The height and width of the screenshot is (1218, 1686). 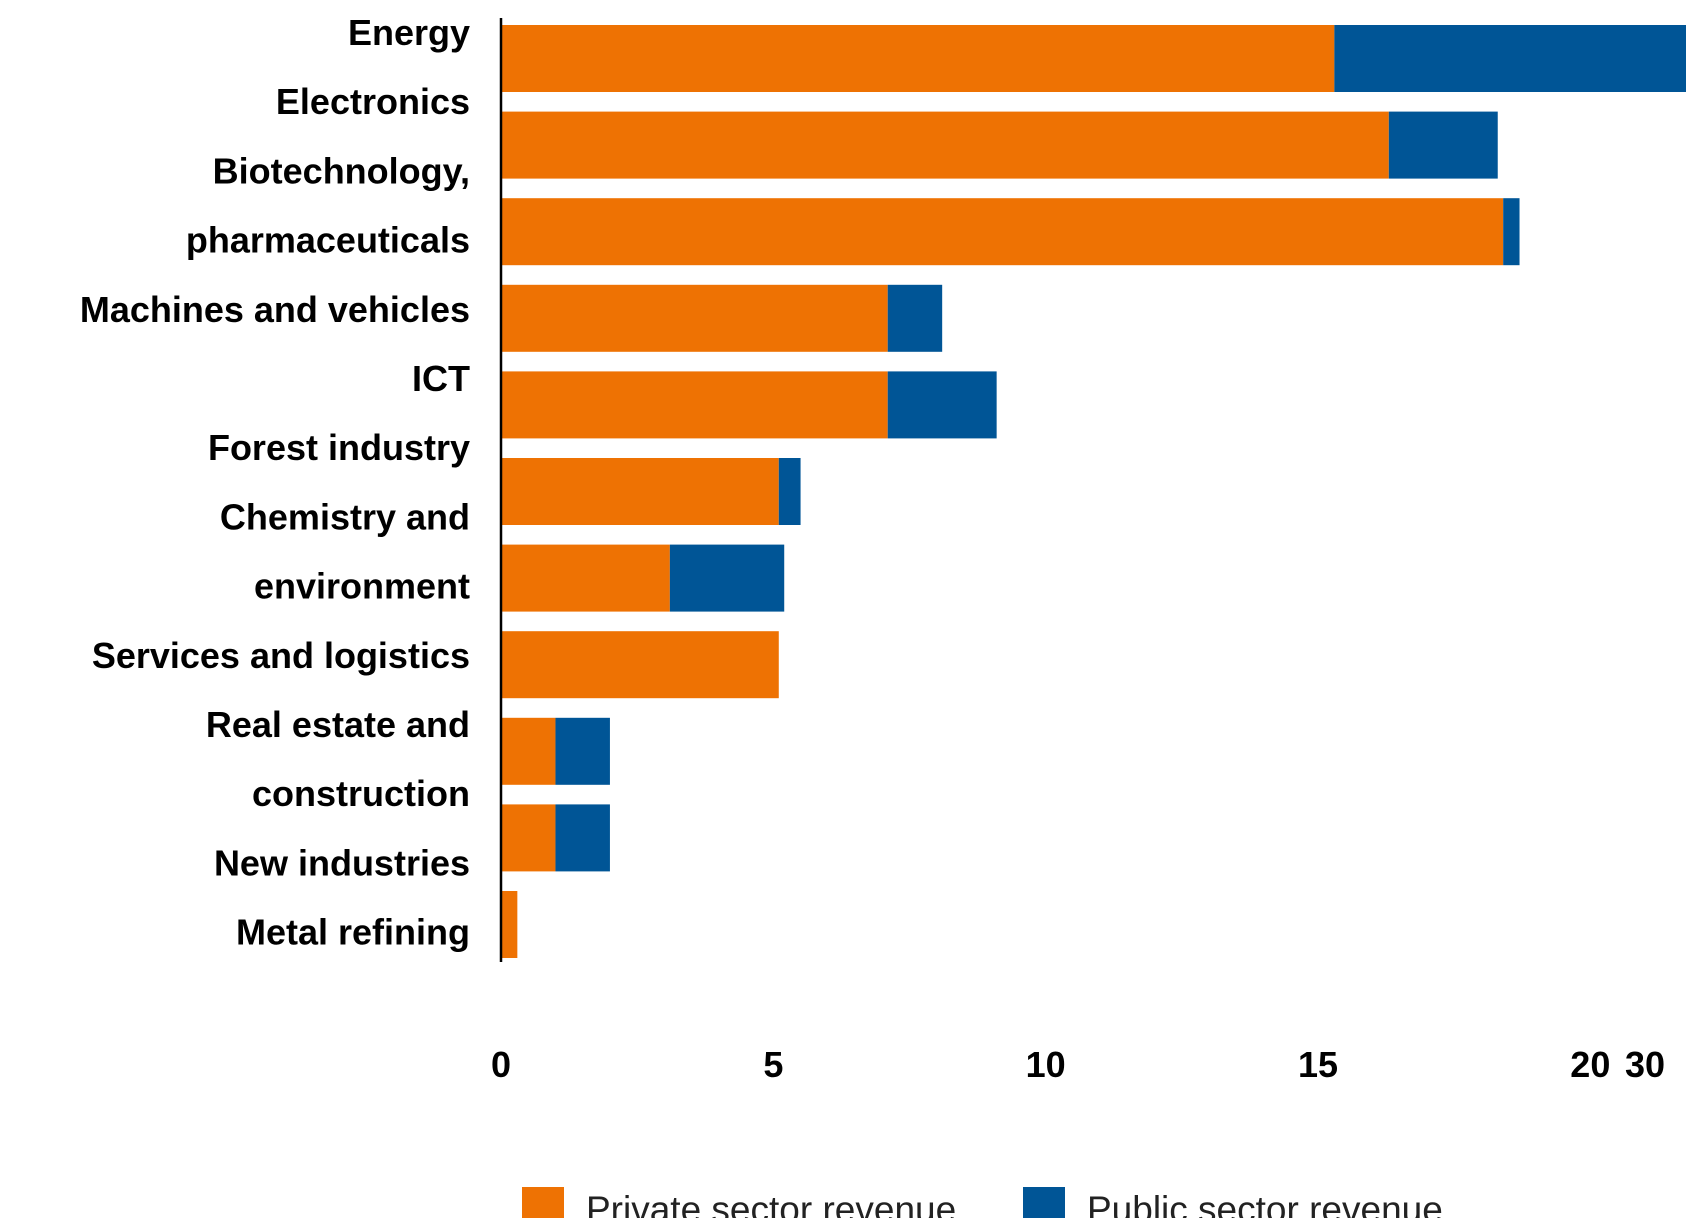 I want to click on category-label: Services and logistics, so click(x=281, y=655).